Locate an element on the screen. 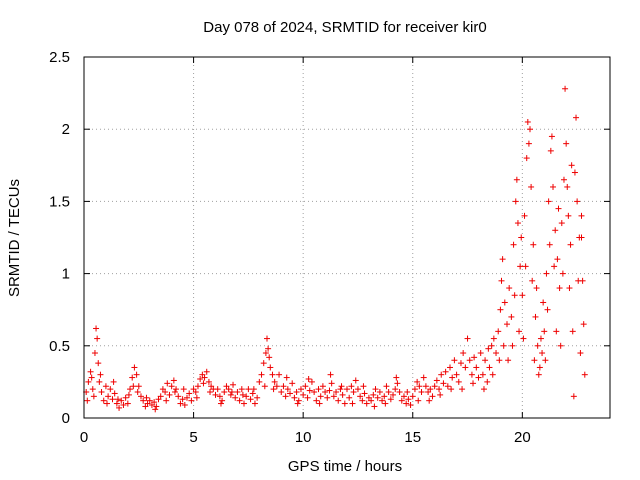 Image resolution: width=640 pixels, height=480 pixels. x-tick-label: 5 is located at coordinates (193, 437).